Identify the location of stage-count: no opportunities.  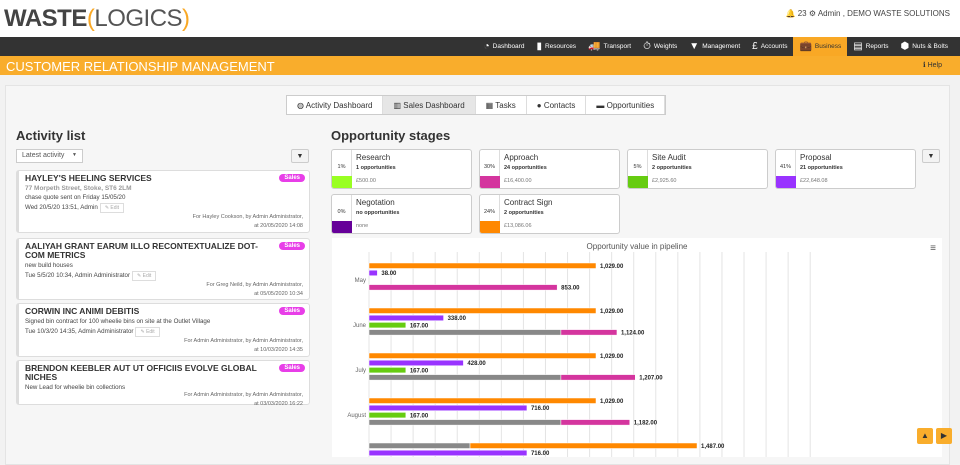
(378, 213).